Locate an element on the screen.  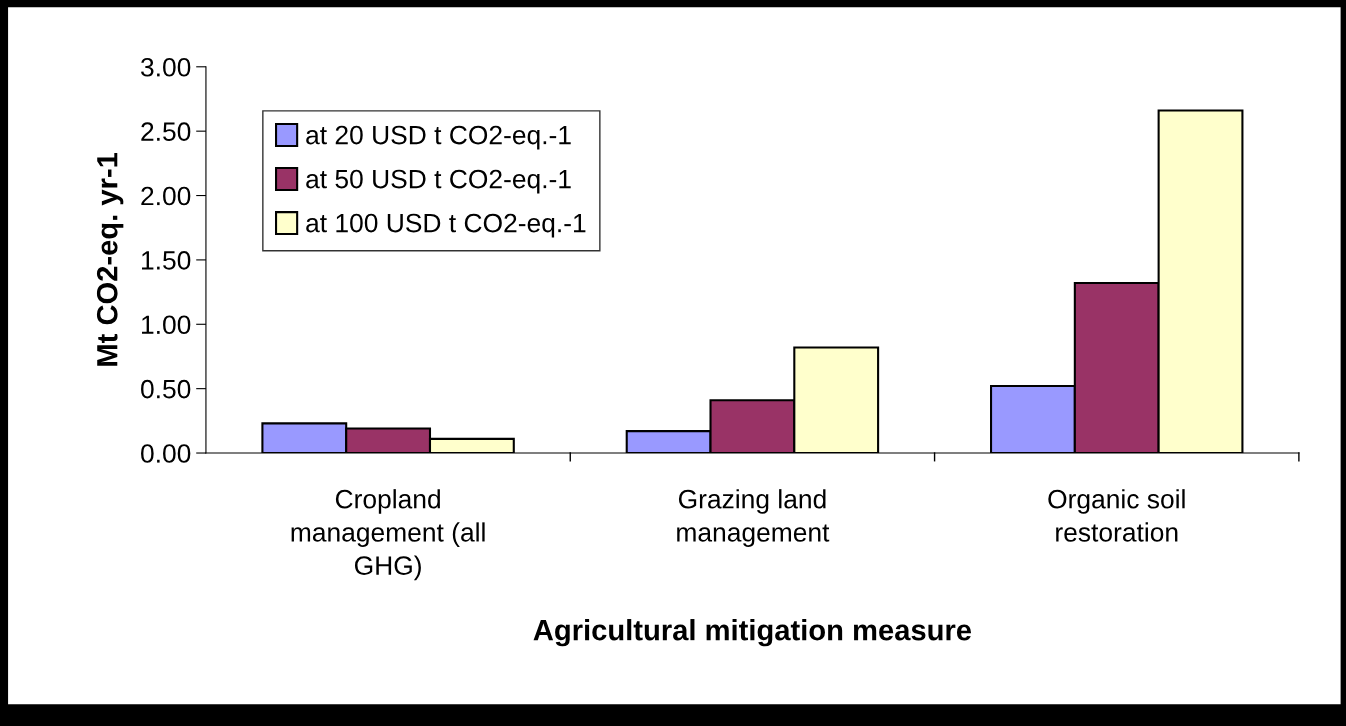
y-tick-label: 0.00 is located at coordinates (166, 453).